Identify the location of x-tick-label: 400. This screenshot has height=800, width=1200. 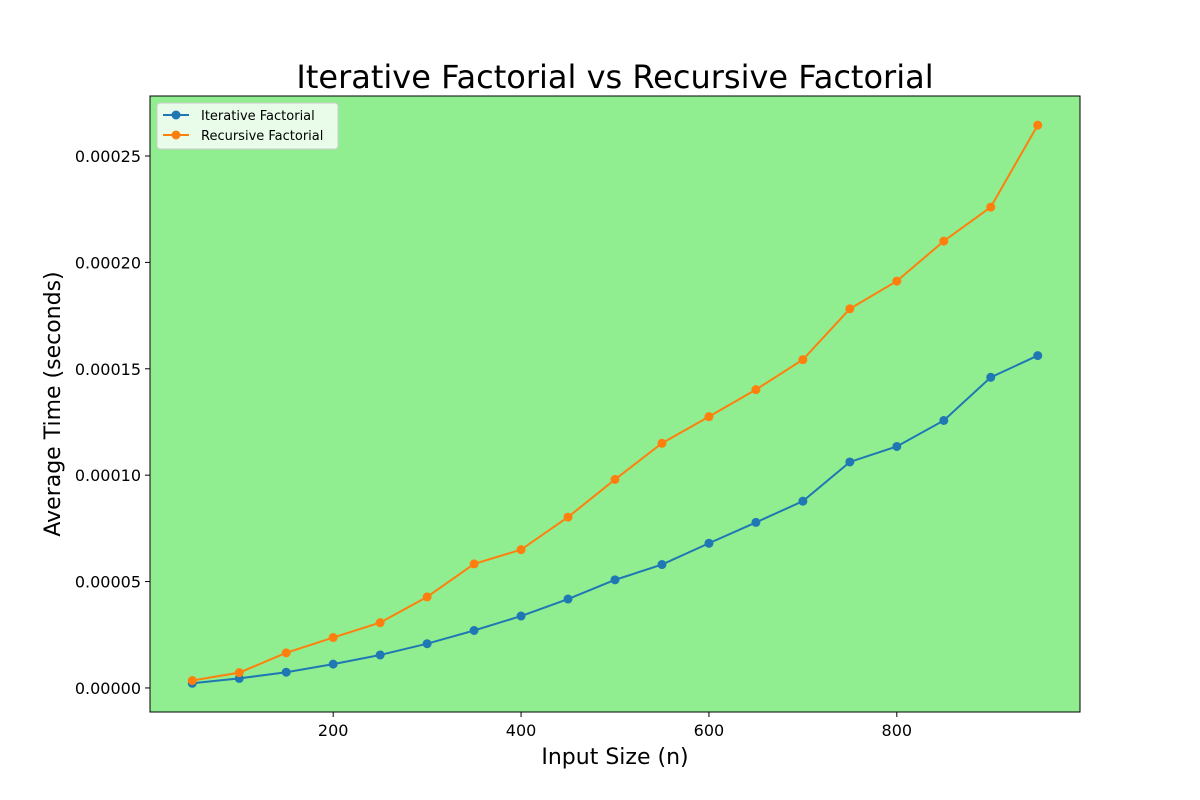
(521, 730).